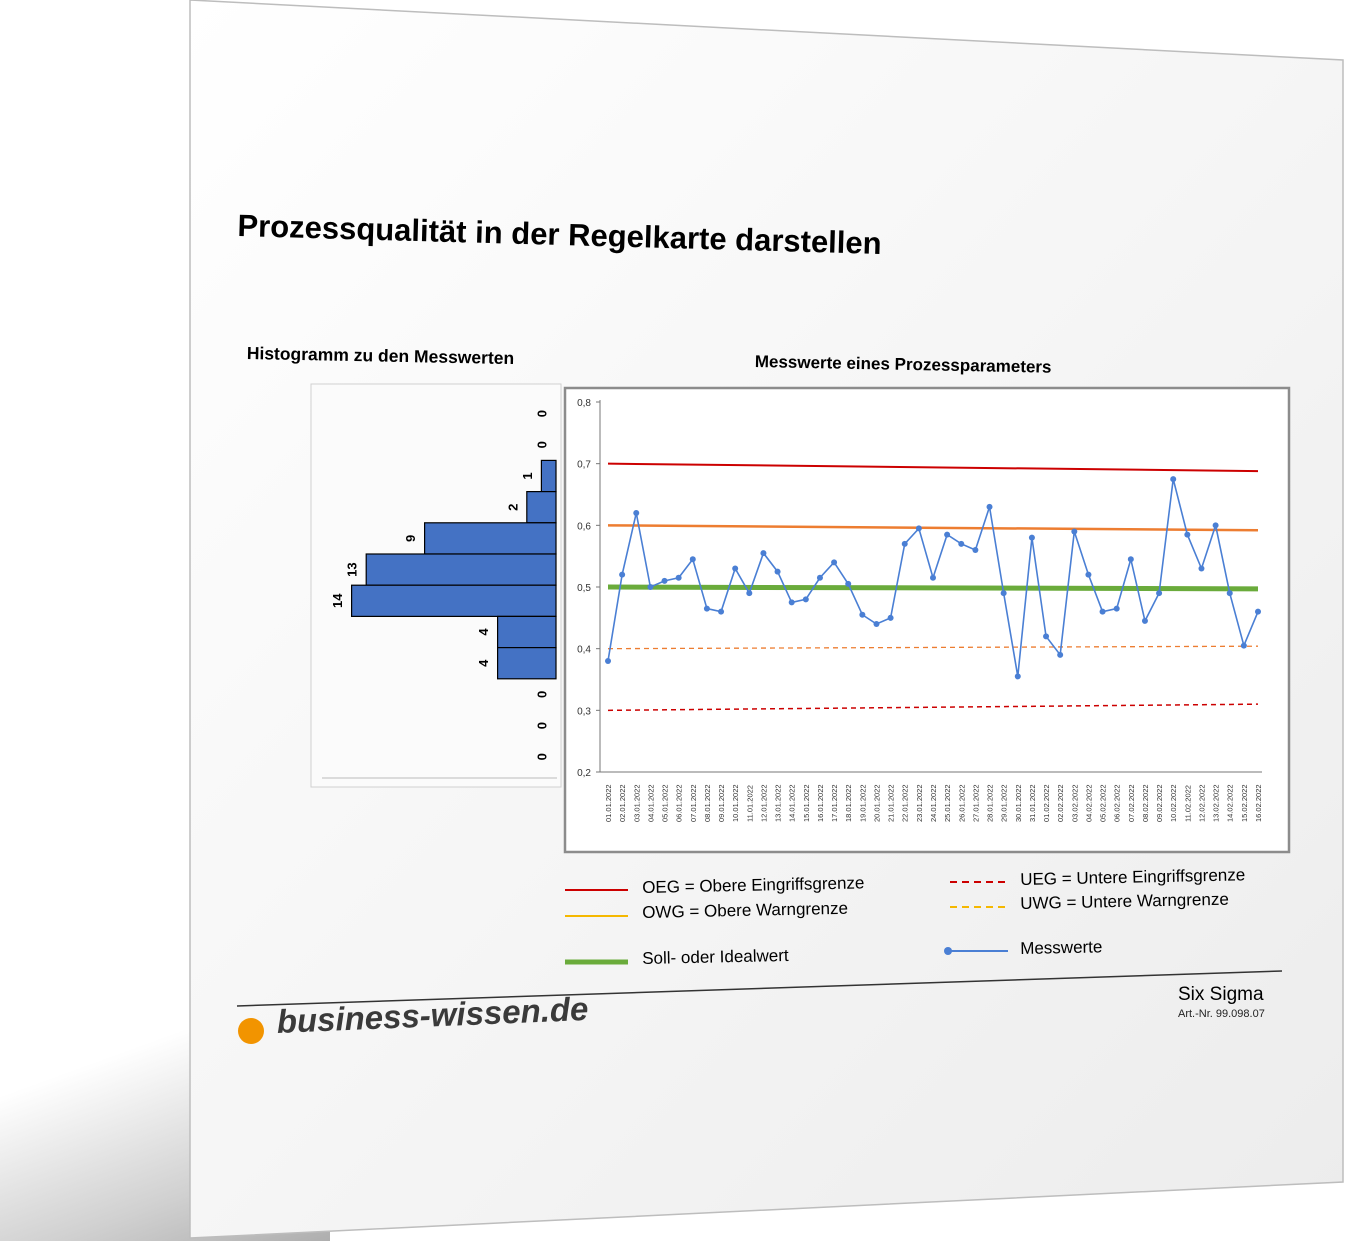  What do you see at coordinates (1216, 803) in the screenshot?
I see `x-tick-label: 13.02.2022` at bounding box center [1216, 803].